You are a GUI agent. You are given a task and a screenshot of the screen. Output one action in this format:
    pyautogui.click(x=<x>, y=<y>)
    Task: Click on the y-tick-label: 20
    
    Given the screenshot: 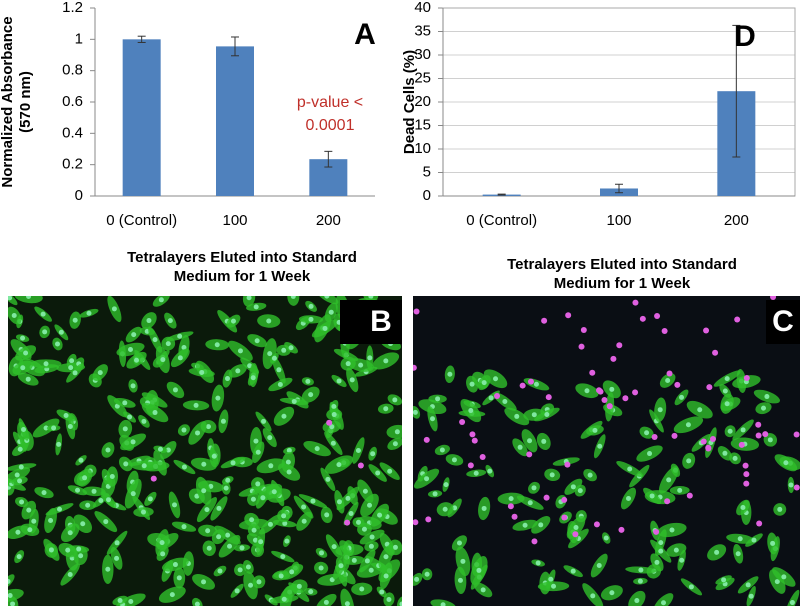 What is the action you would take?
    pyautogui.click(x=422, y=101)
    